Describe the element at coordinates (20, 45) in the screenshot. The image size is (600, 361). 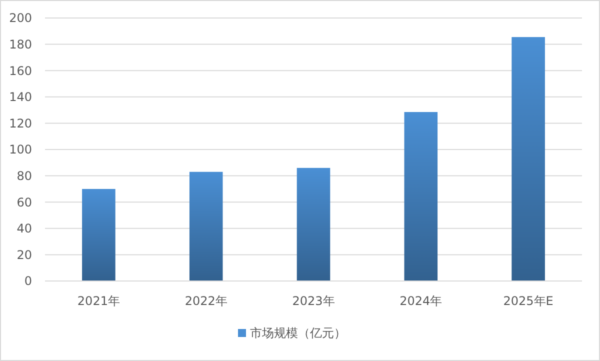
I see `y-tick-label: 180` at that location.